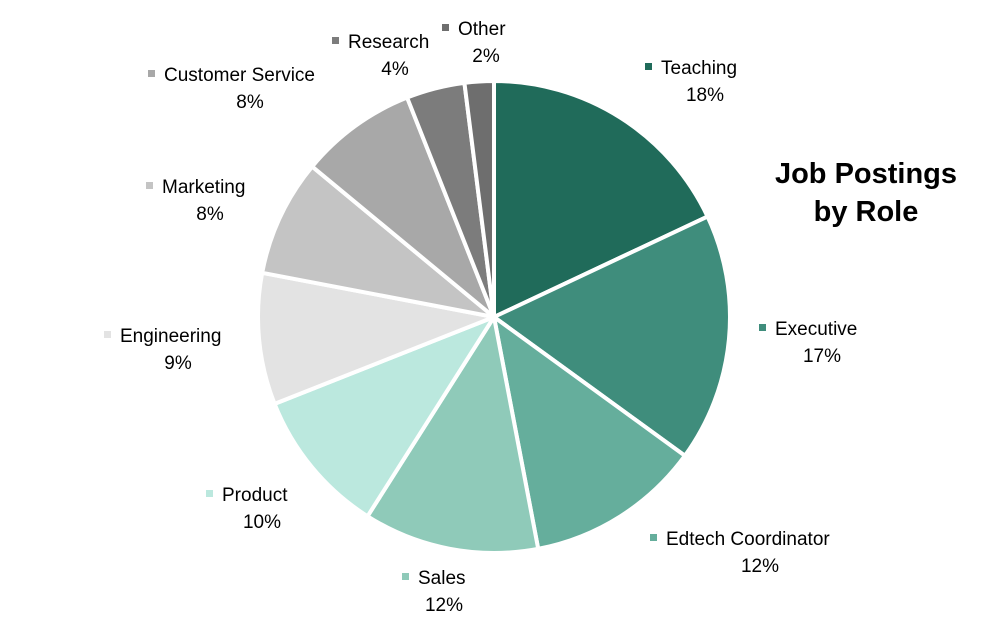  What do you see at coordinates (405, 576) in the screenshot?
I see `slice-marker-sales` at bounding box center [405, 576].